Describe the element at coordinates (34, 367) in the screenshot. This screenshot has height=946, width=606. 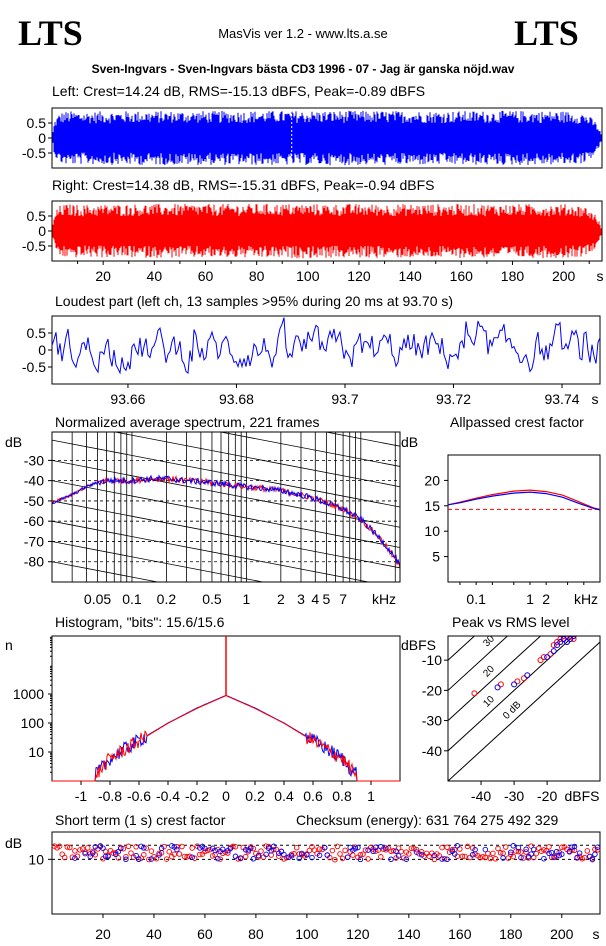
I see `ytick-label-loudest: -0.5` at that location.